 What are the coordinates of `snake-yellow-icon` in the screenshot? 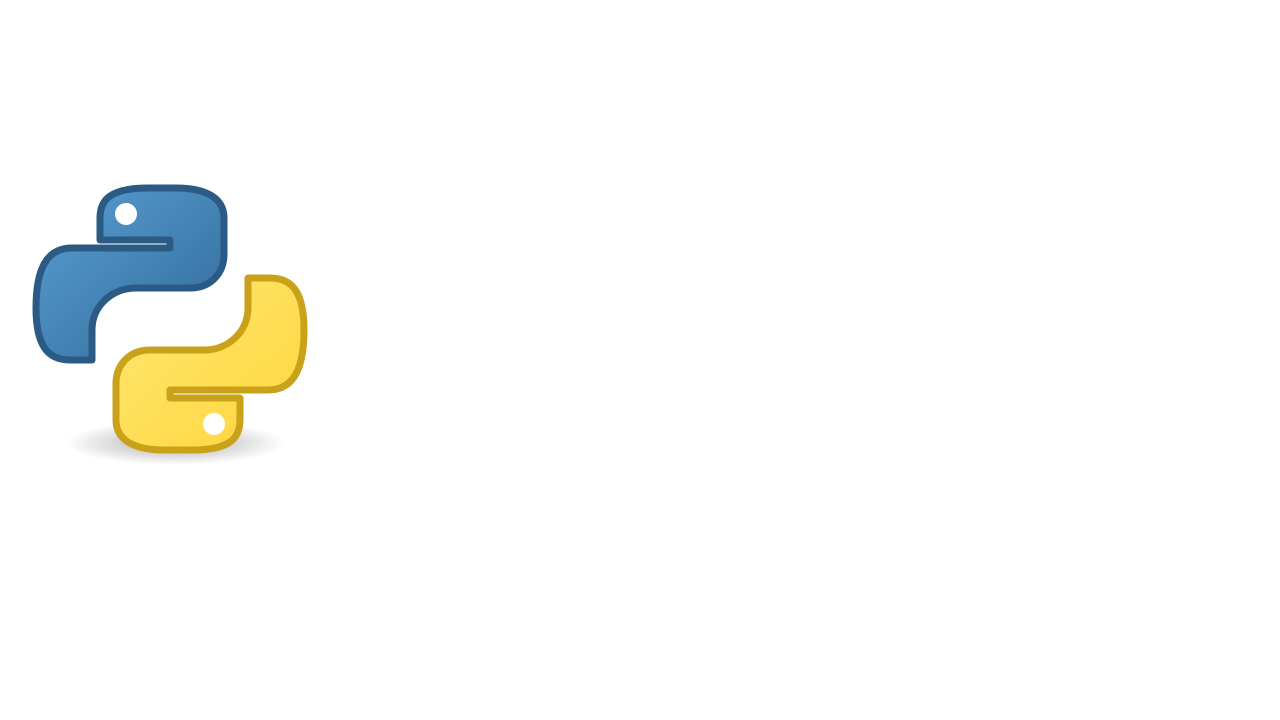 It's located at (210, 364).